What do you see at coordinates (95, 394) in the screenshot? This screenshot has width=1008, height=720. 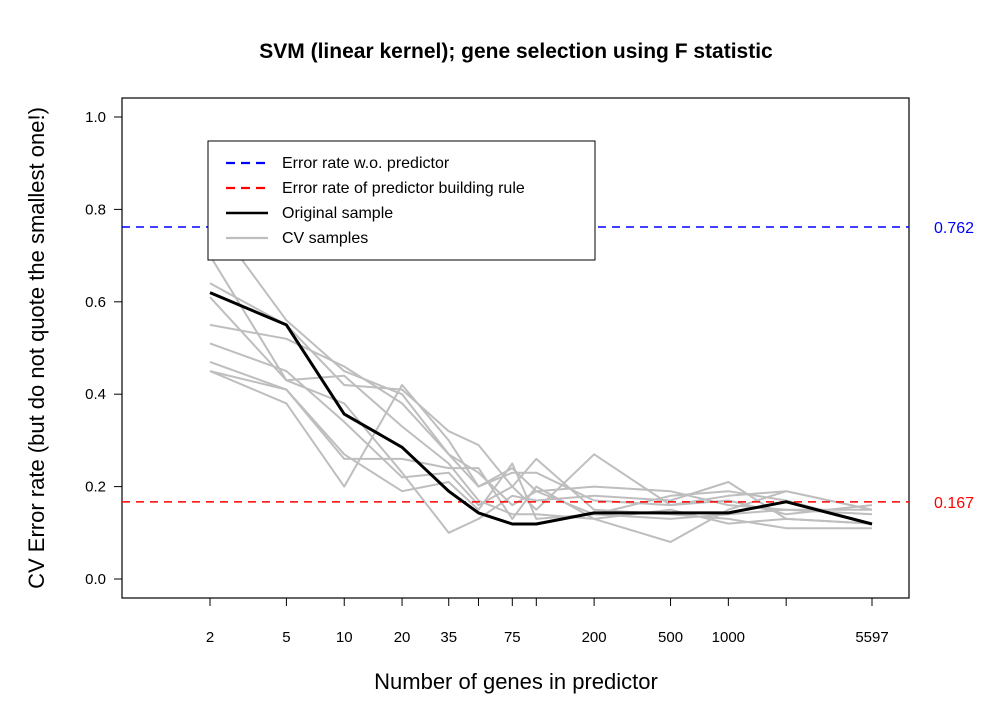 I see `y-tick-label: 0.4` at bounding box center [95, 394].